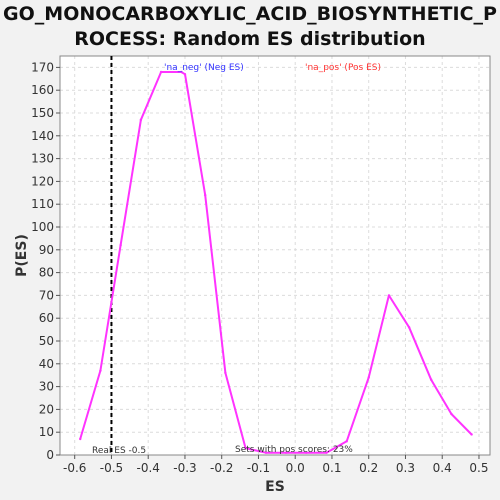  I want to click on x-tick-label: 0.2, so click(368, 468).